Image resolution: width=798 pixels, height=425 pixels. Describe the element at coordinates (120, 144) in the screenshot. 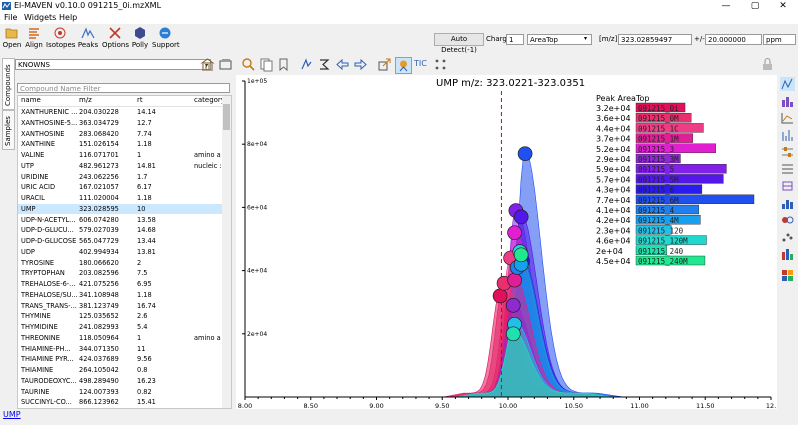

I see `table-row: XANTHINE 151.026154 1.18` at that location.